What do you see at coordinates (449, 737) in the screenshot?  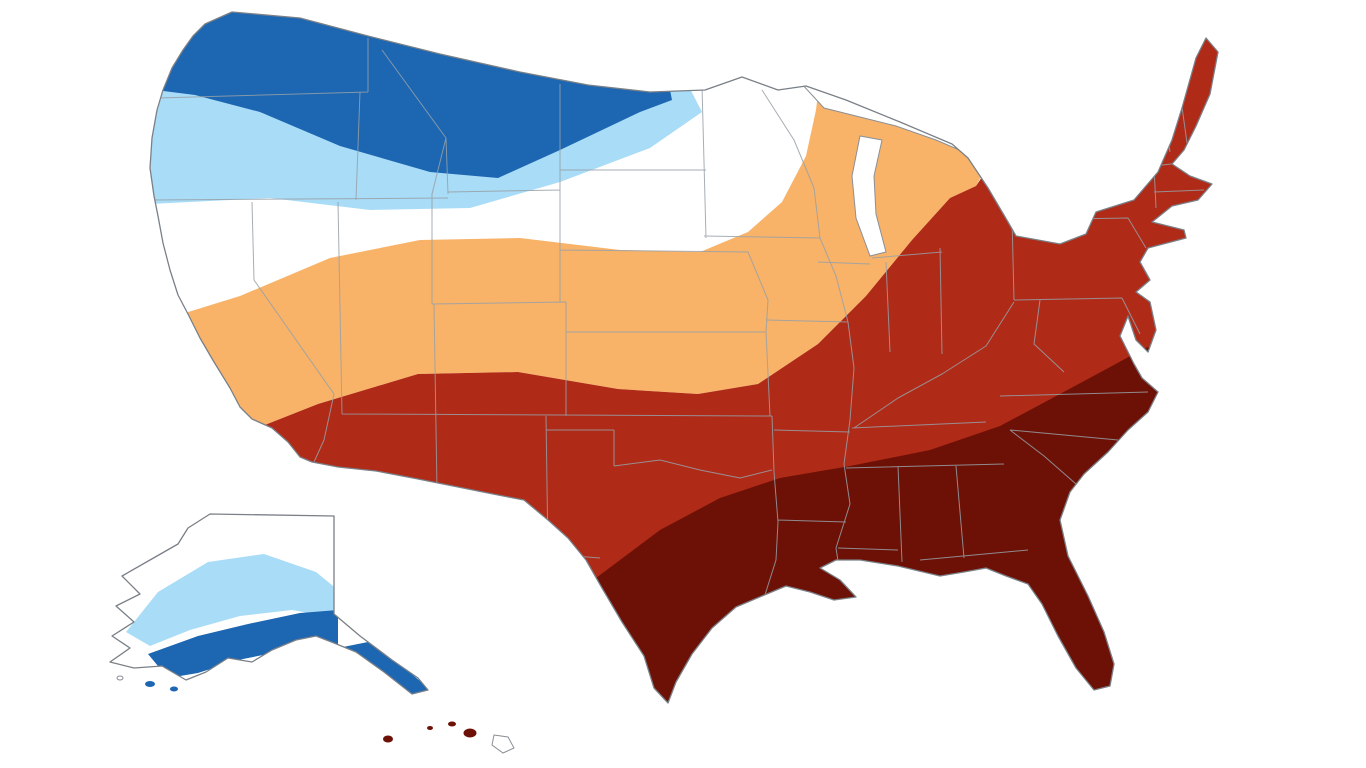 I see `hawaii-inset` at bounding box center [449, 737].